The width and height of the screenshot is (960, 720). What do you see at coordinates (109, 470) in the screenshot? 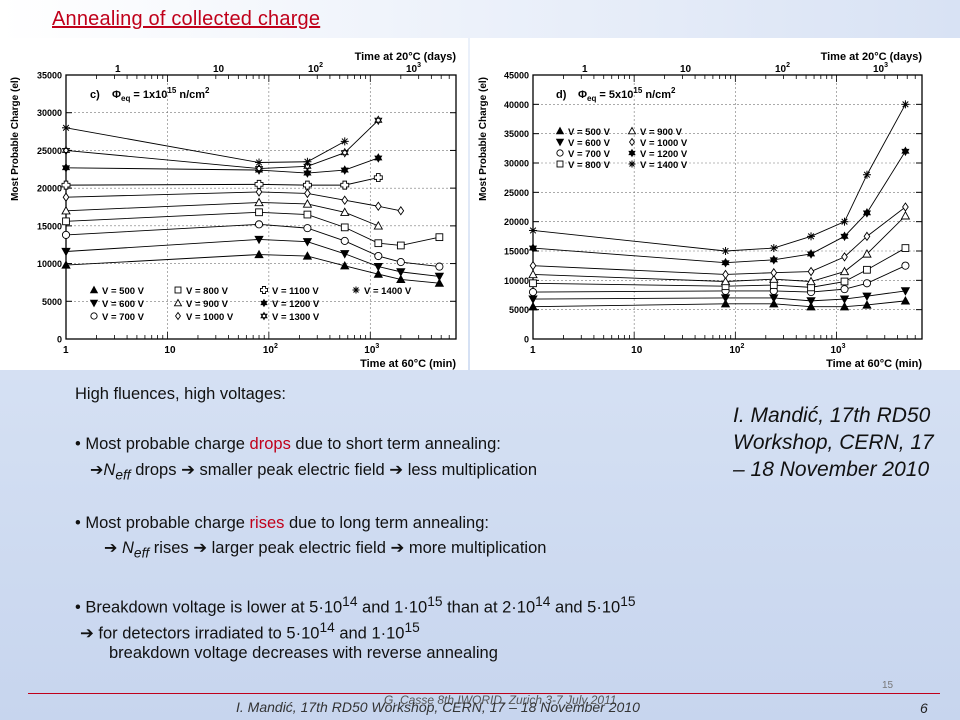
I see `neff-symbol: N` at bounding box center [109, 470].